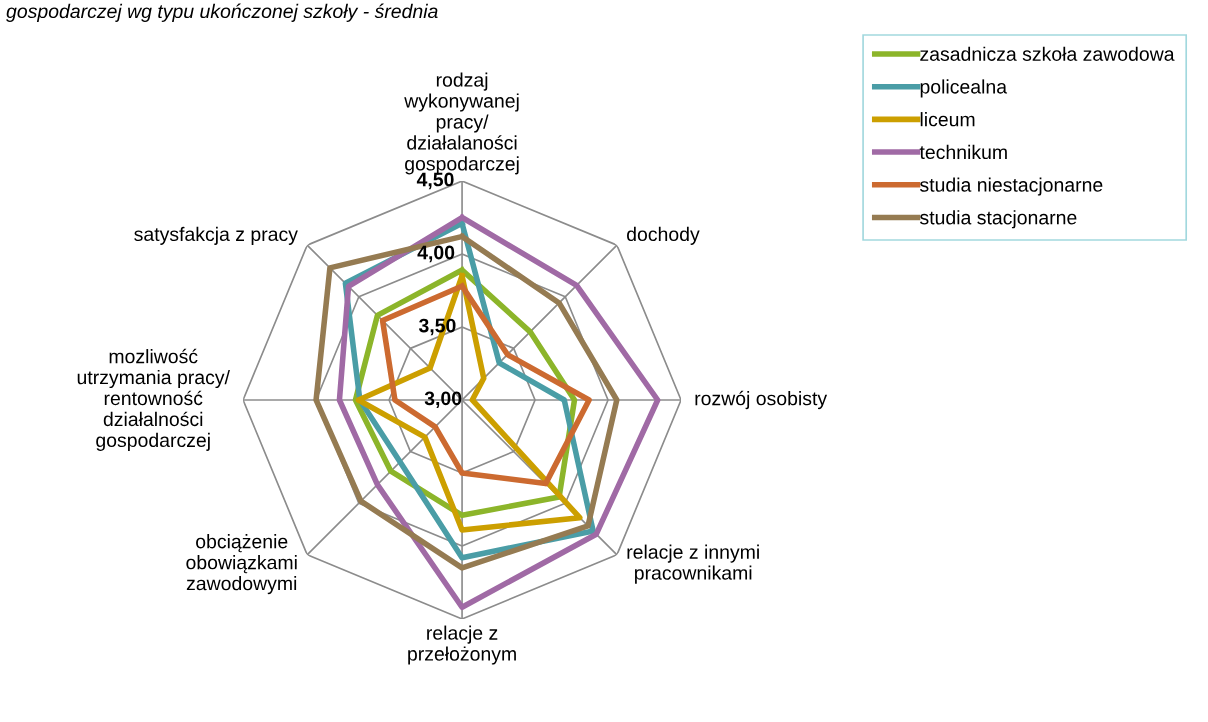  What do you see at coordinates (241, 564) in the screenshot?
I see `spoke-label: obciążenie obowiązkami zawodowymi` at bounding box center [241, 564].